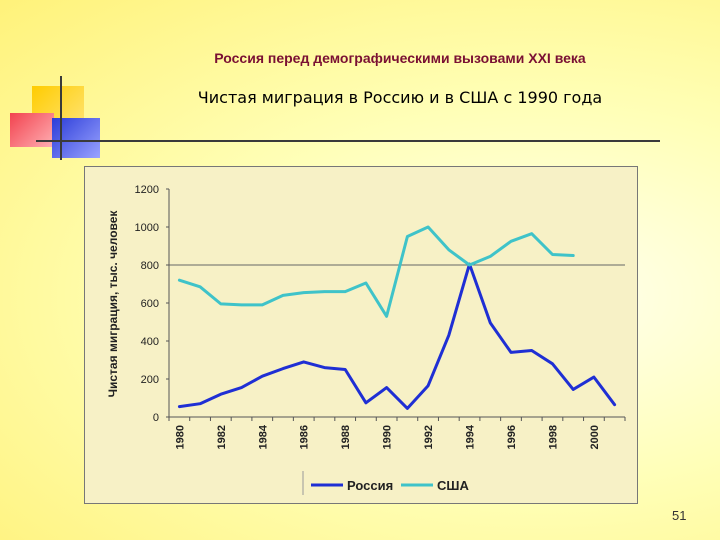 The height and width of the screenshot is (540, 720). What do you see at coordinates (453, 485) in the screenshot?
I see `legend-label-usa: США` at bounding box center [453, 485].